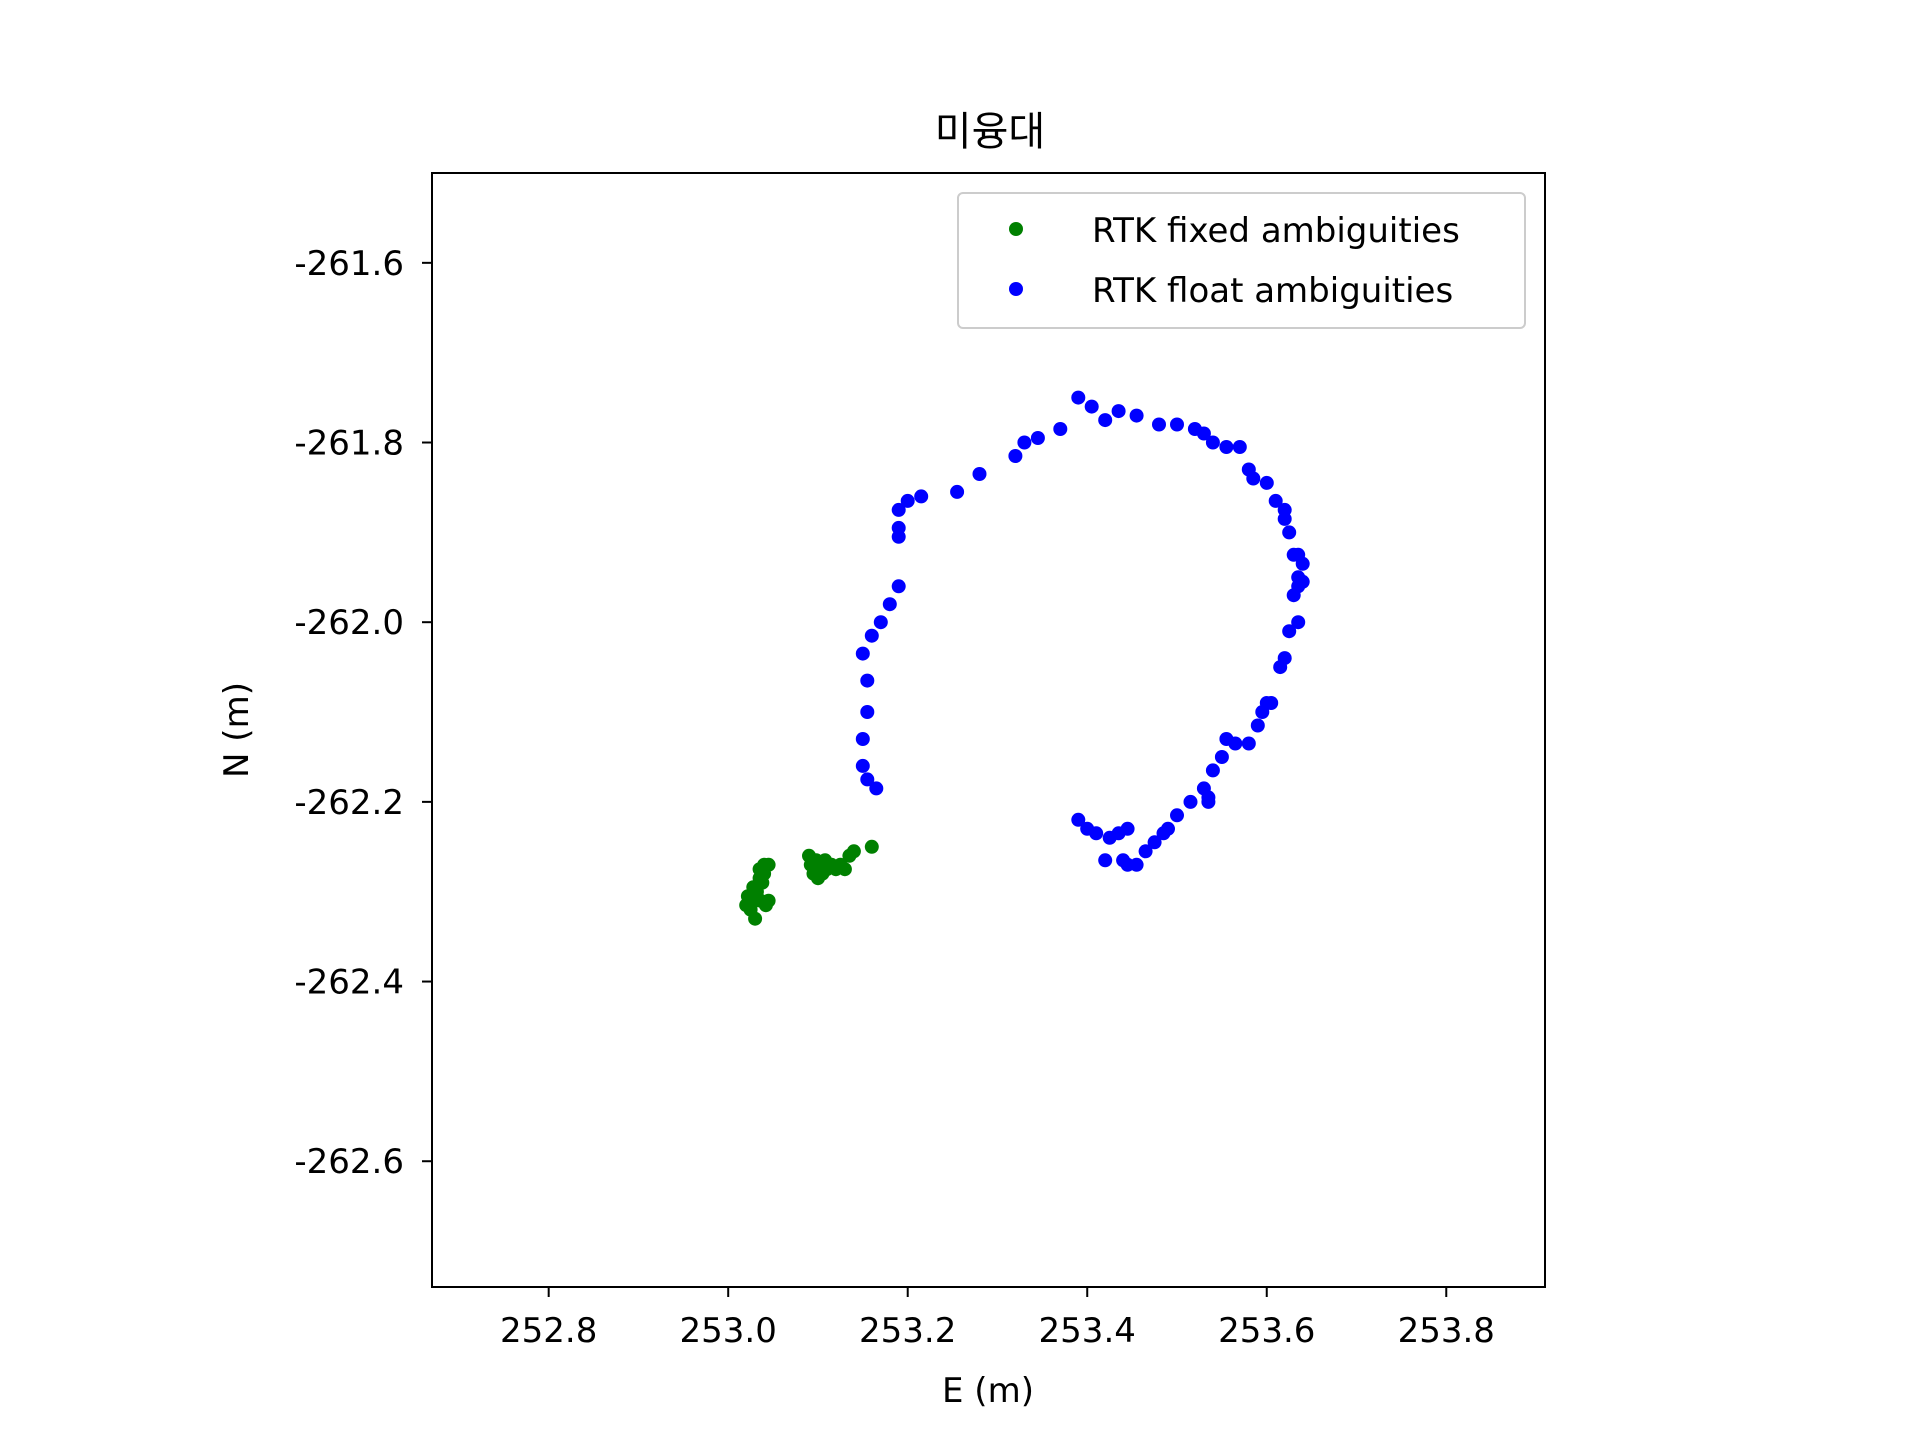 The height and width of the screenshot is (1440, 1920). Describe the element at coordinates (1272, 291) in the screenshot. I see `legend-label-float: RTK float ambiguities` at that location.